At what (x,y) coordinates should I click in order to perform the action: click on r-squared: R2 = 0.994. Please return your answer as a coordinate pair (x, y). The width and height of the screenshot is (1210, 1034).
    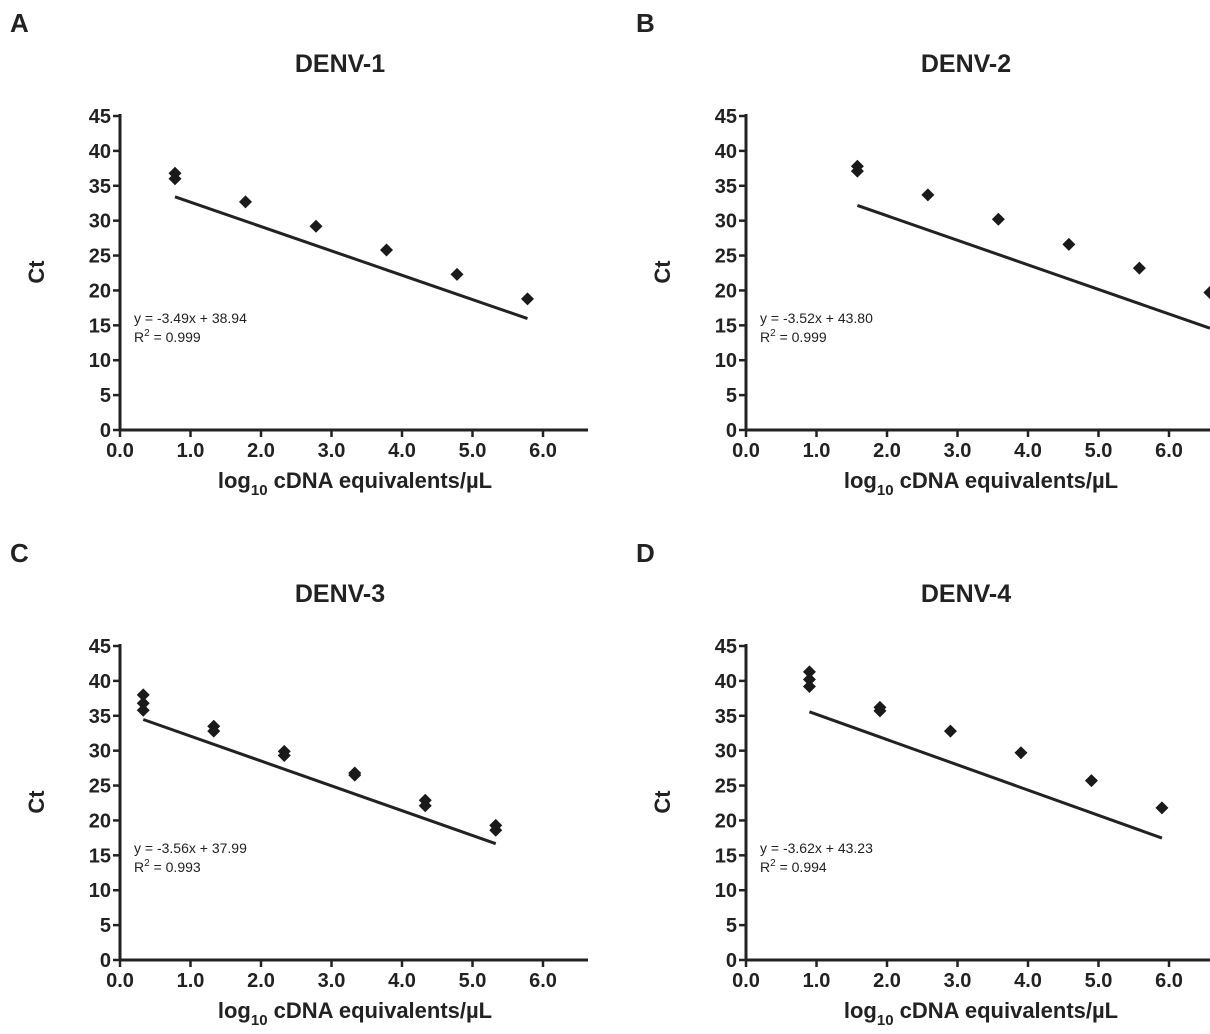
    Looking at the image, I should click on (793, 866).